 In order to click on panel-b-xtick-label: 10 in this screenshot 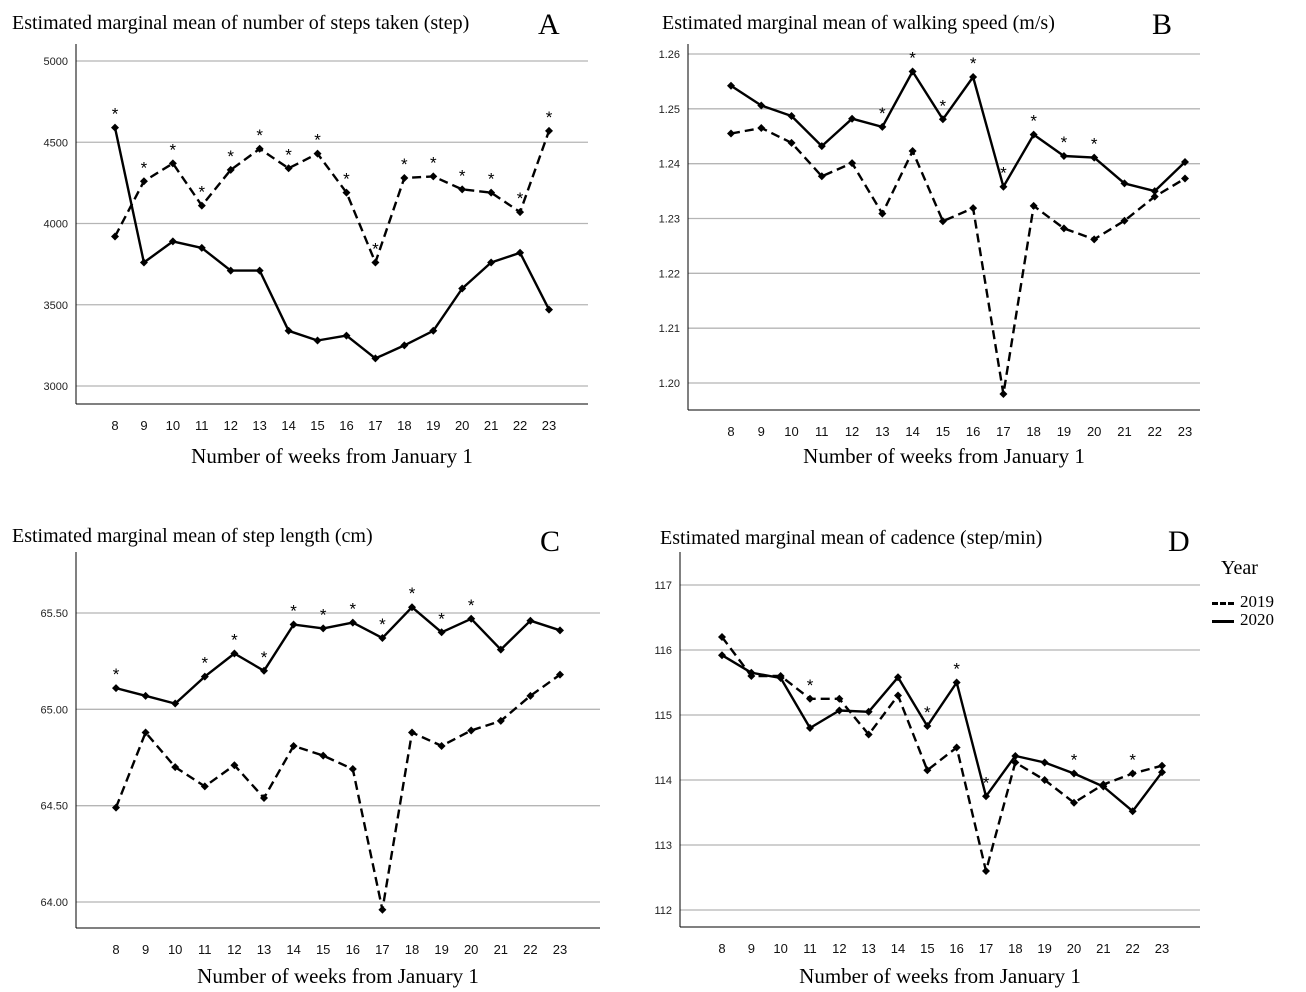, I will do `click(791, 431)`.